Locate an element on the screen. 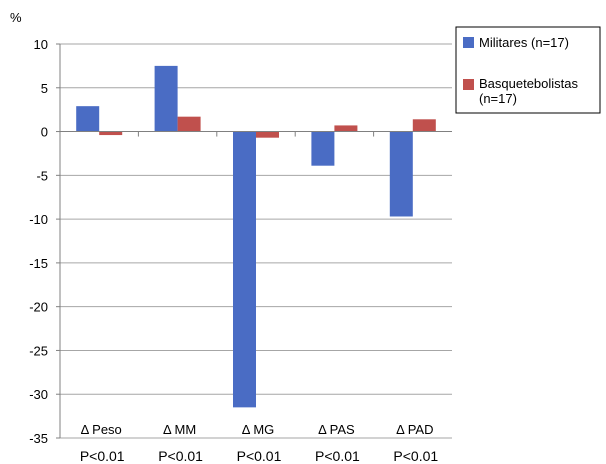 The height and width of the screenshot is (464, 606). y-tick-label: -15 is located at coordinates (38, 263).